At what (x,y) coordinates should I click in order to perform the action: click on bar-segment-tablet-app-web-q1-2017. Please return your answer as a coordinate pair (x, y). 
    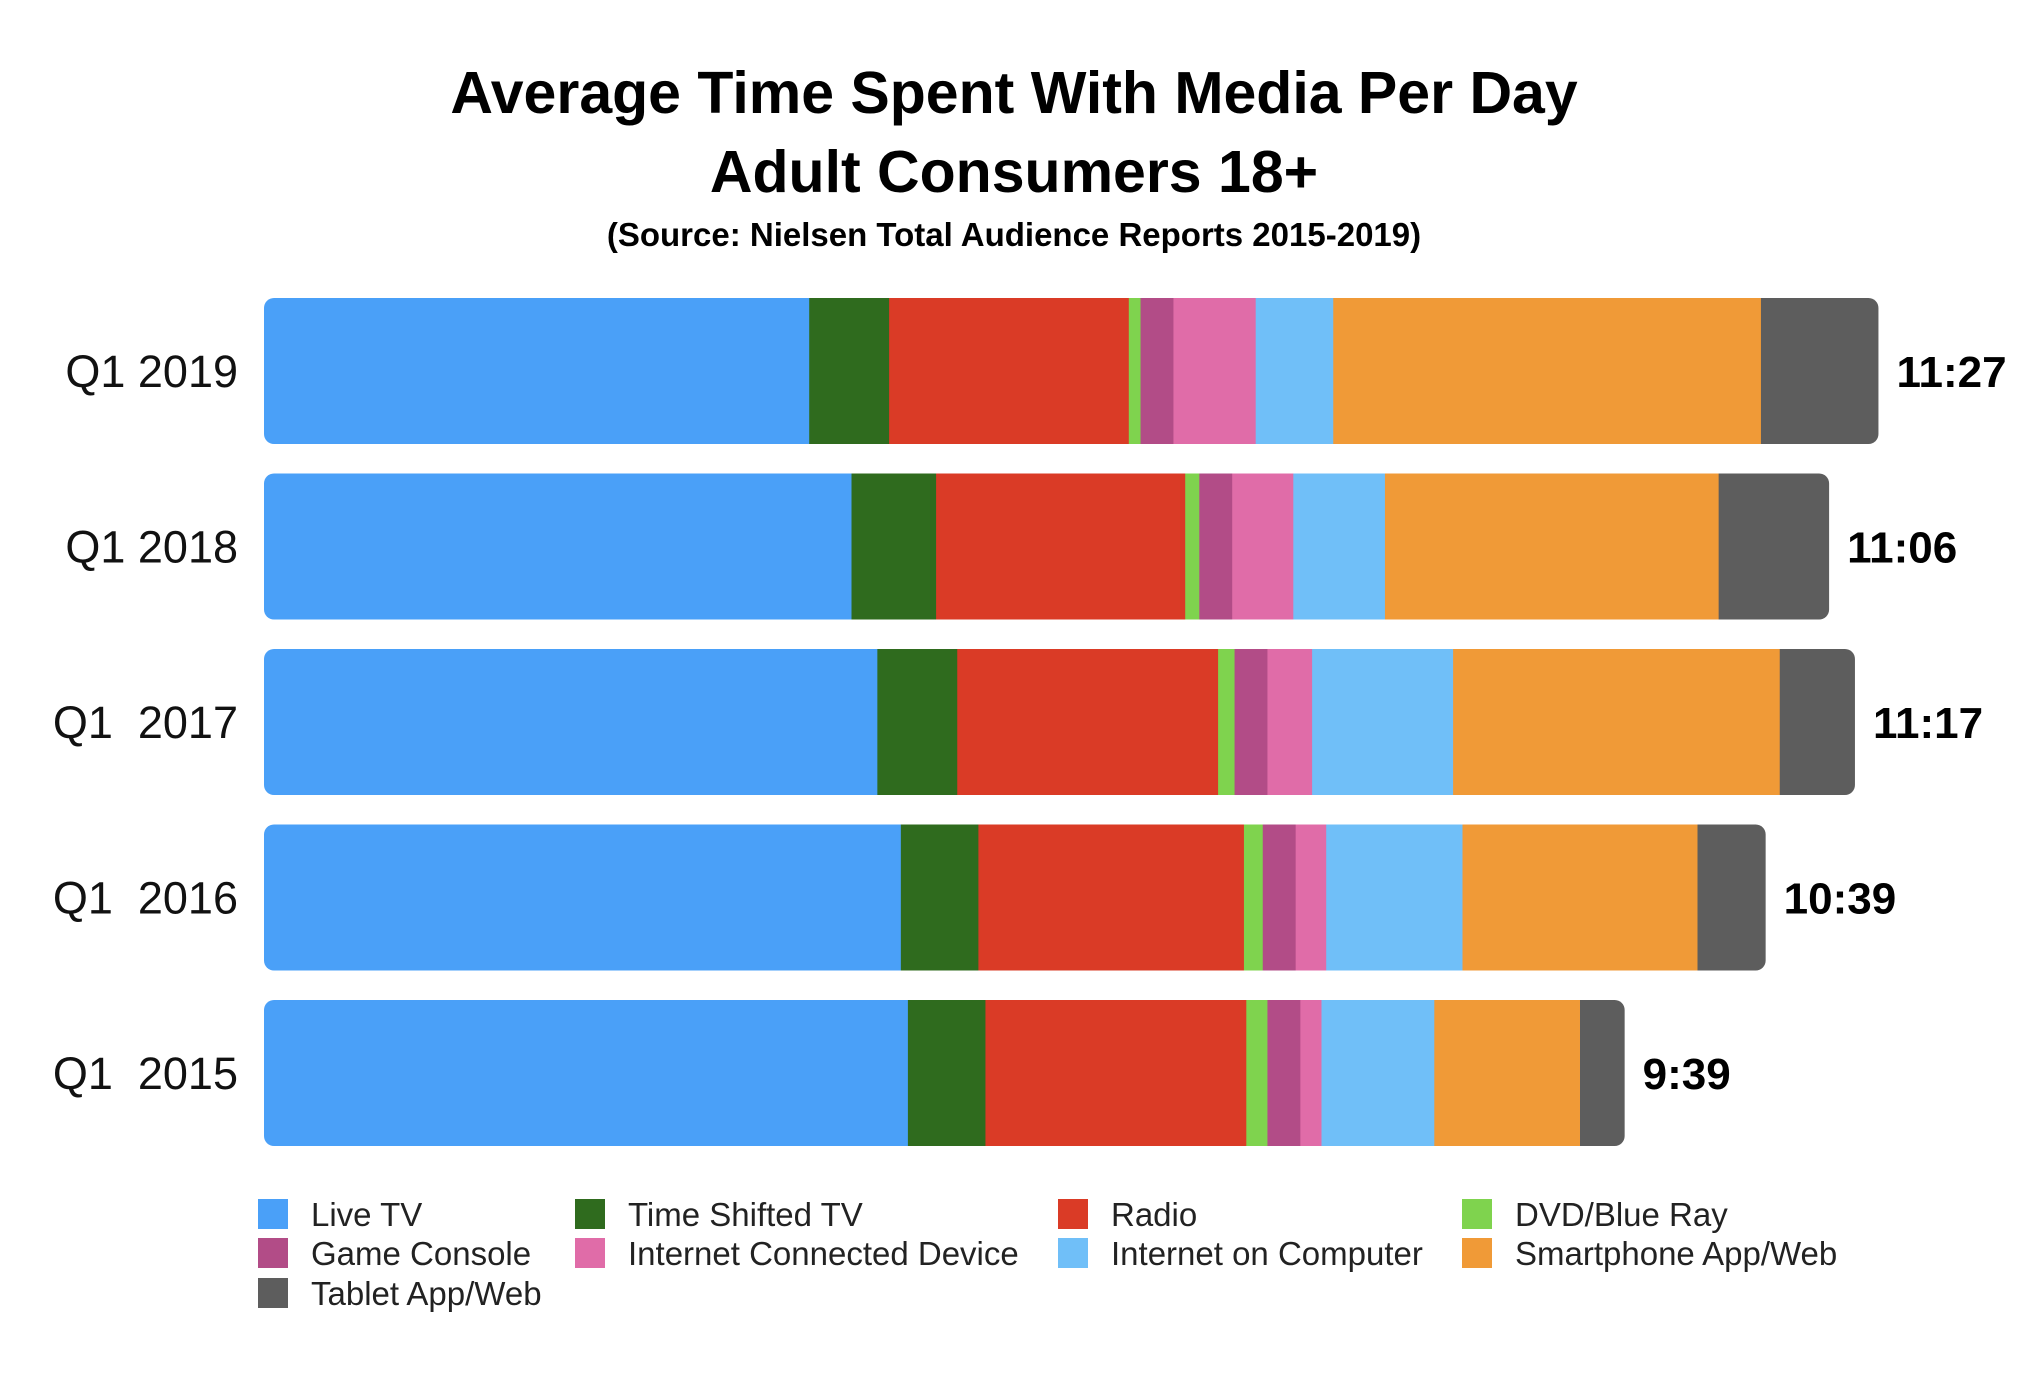
    Looking at the image, I should click on (1817, 722).